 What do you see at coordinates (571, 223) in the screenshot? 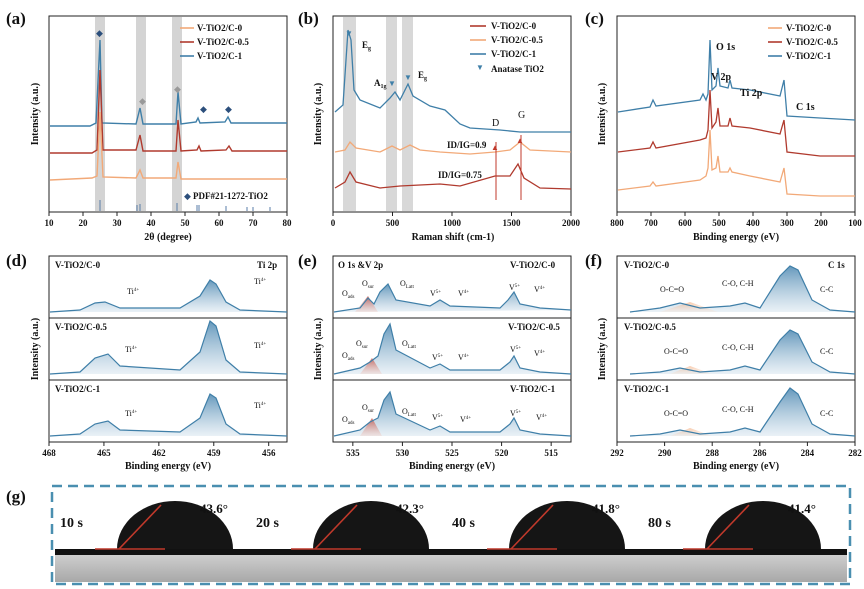
I see `x-tick-label: 2000` at bounding box center [571, 223].